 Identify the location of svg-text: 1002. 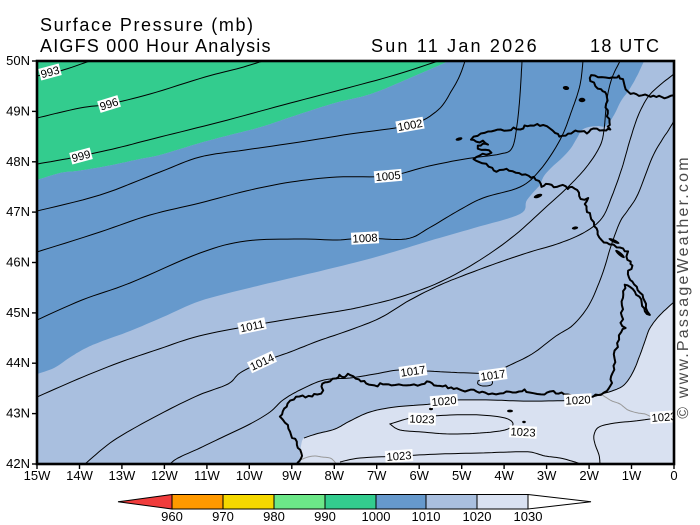
(410, 126).